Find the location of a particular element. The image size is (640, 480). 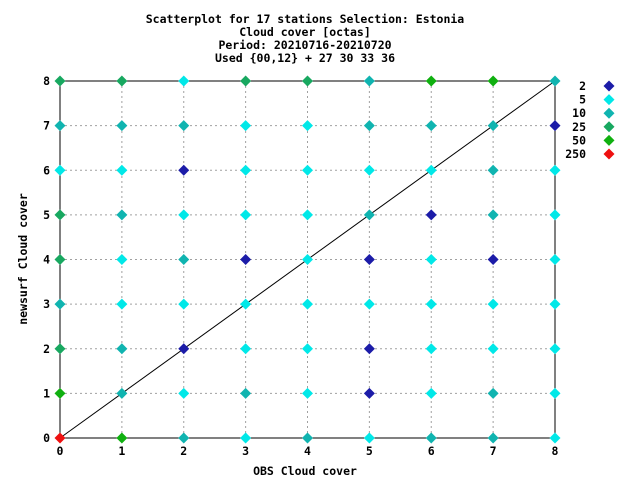

title-line-3: Period: 20210716-20210720 is located at coordinates (304, 45).